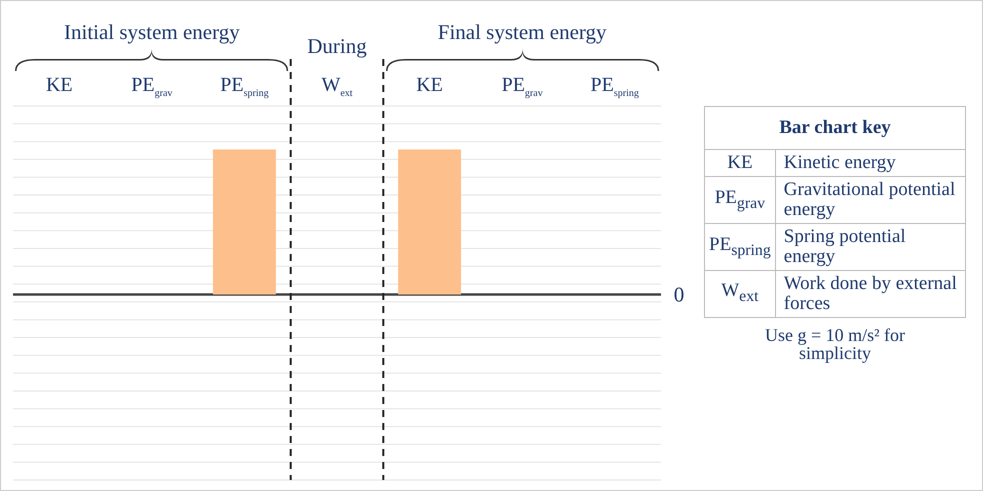 This screenshot has width=983, height=491. What do you see at coordinates (835, 128) in the screenshot?
I see `text: Bar chart key` at bounding box center [835, 128].